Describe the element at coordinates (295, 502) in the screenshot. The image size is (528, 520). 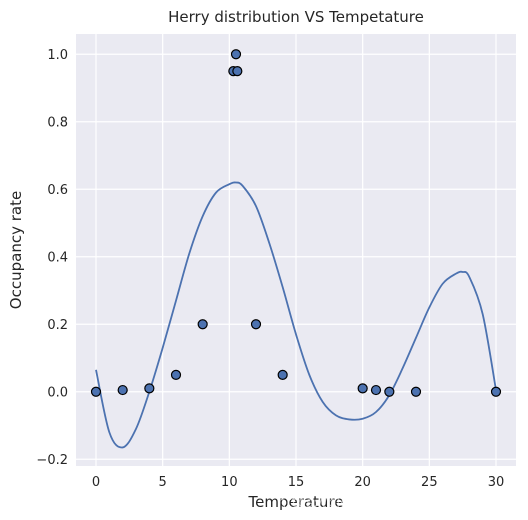
I see `x-axis-label: Temperature` at that location.